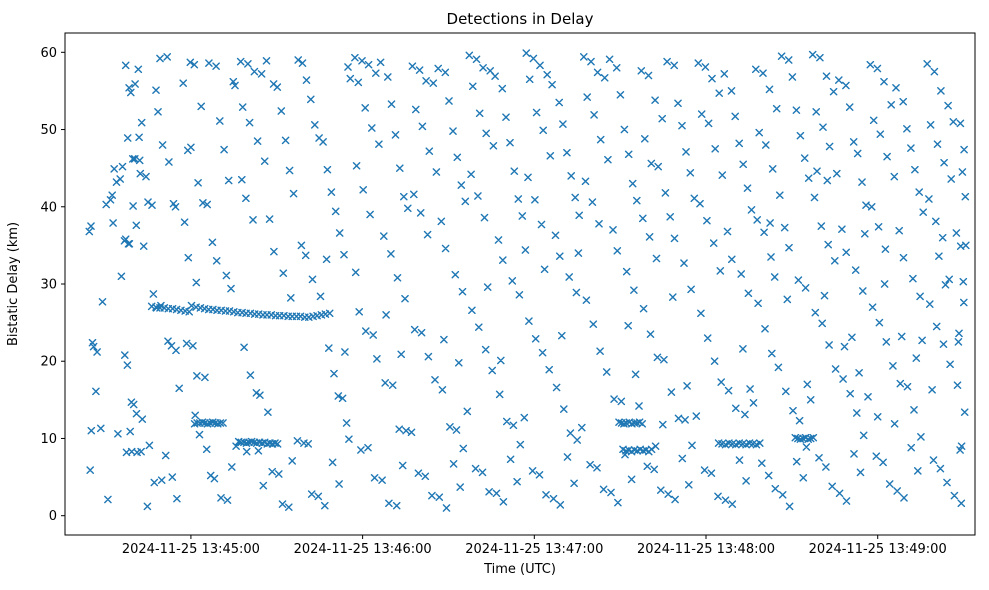 The image size is (989, 590). What do you see at coordinates (363, 549) in the screenshot?
I see `x-tick-label: 2024-11-25 13:46:00` at bounding box center [363, 549].